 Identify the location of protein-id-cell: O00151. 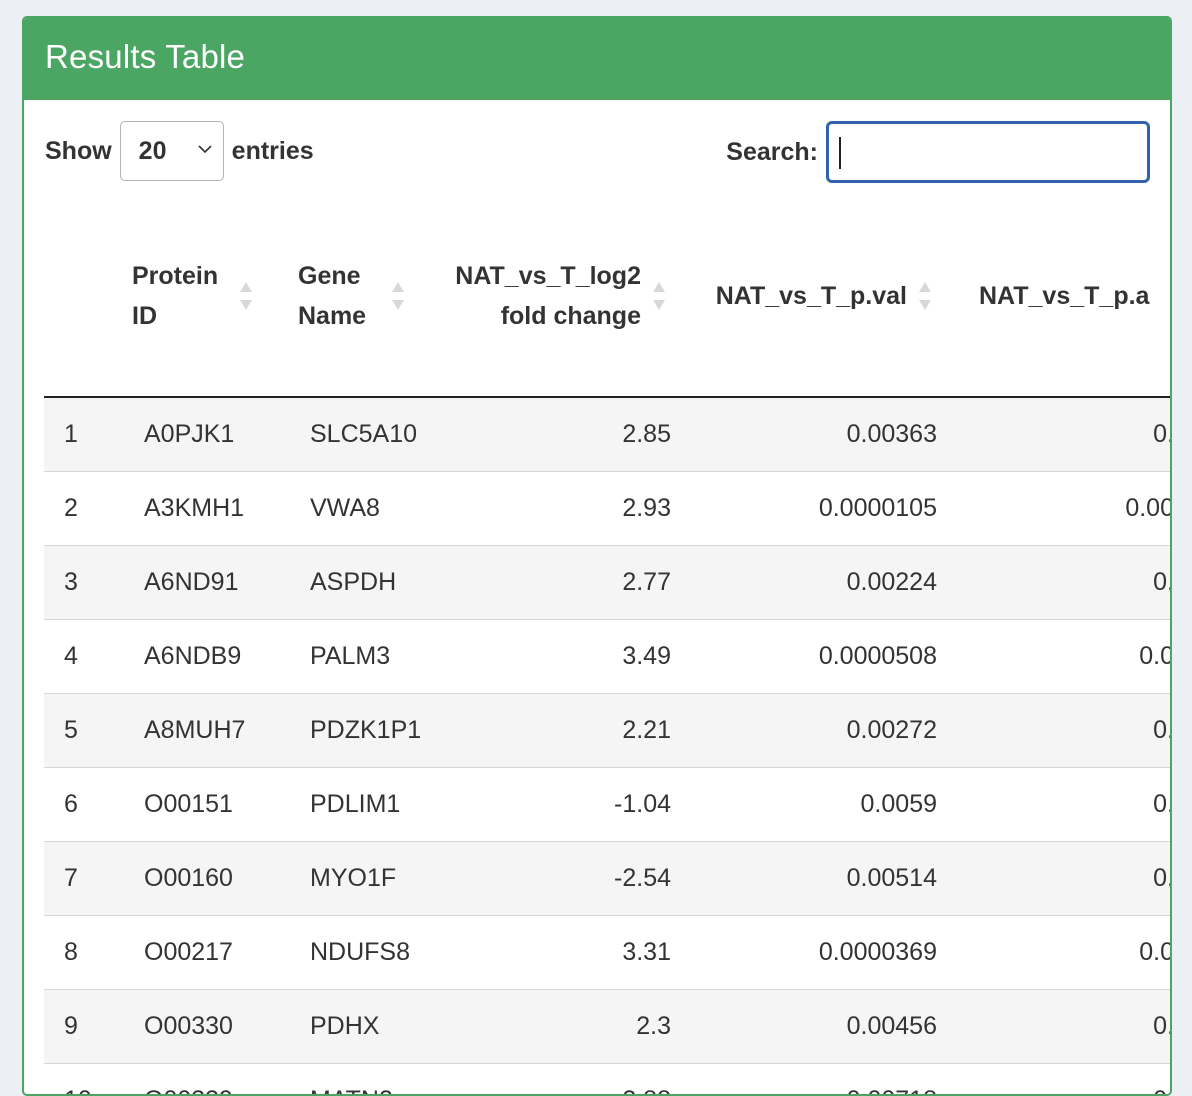
(215, 805).